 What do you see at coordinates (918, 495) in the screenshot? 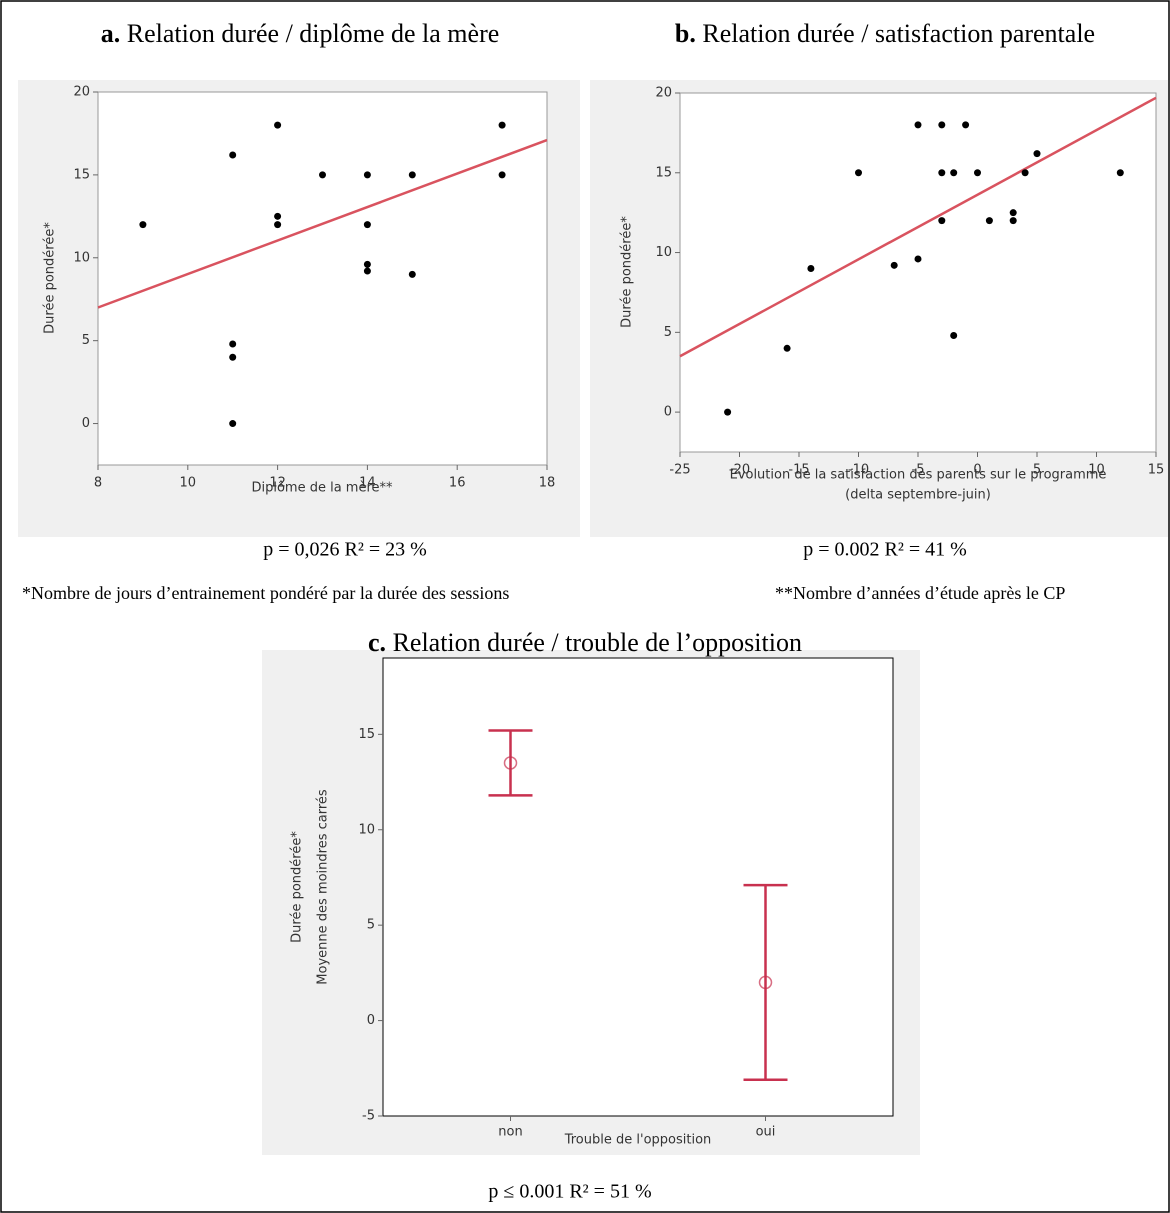
I see `x-axis-label: (delta septembre-juin)` at bounding box center [918, 495].